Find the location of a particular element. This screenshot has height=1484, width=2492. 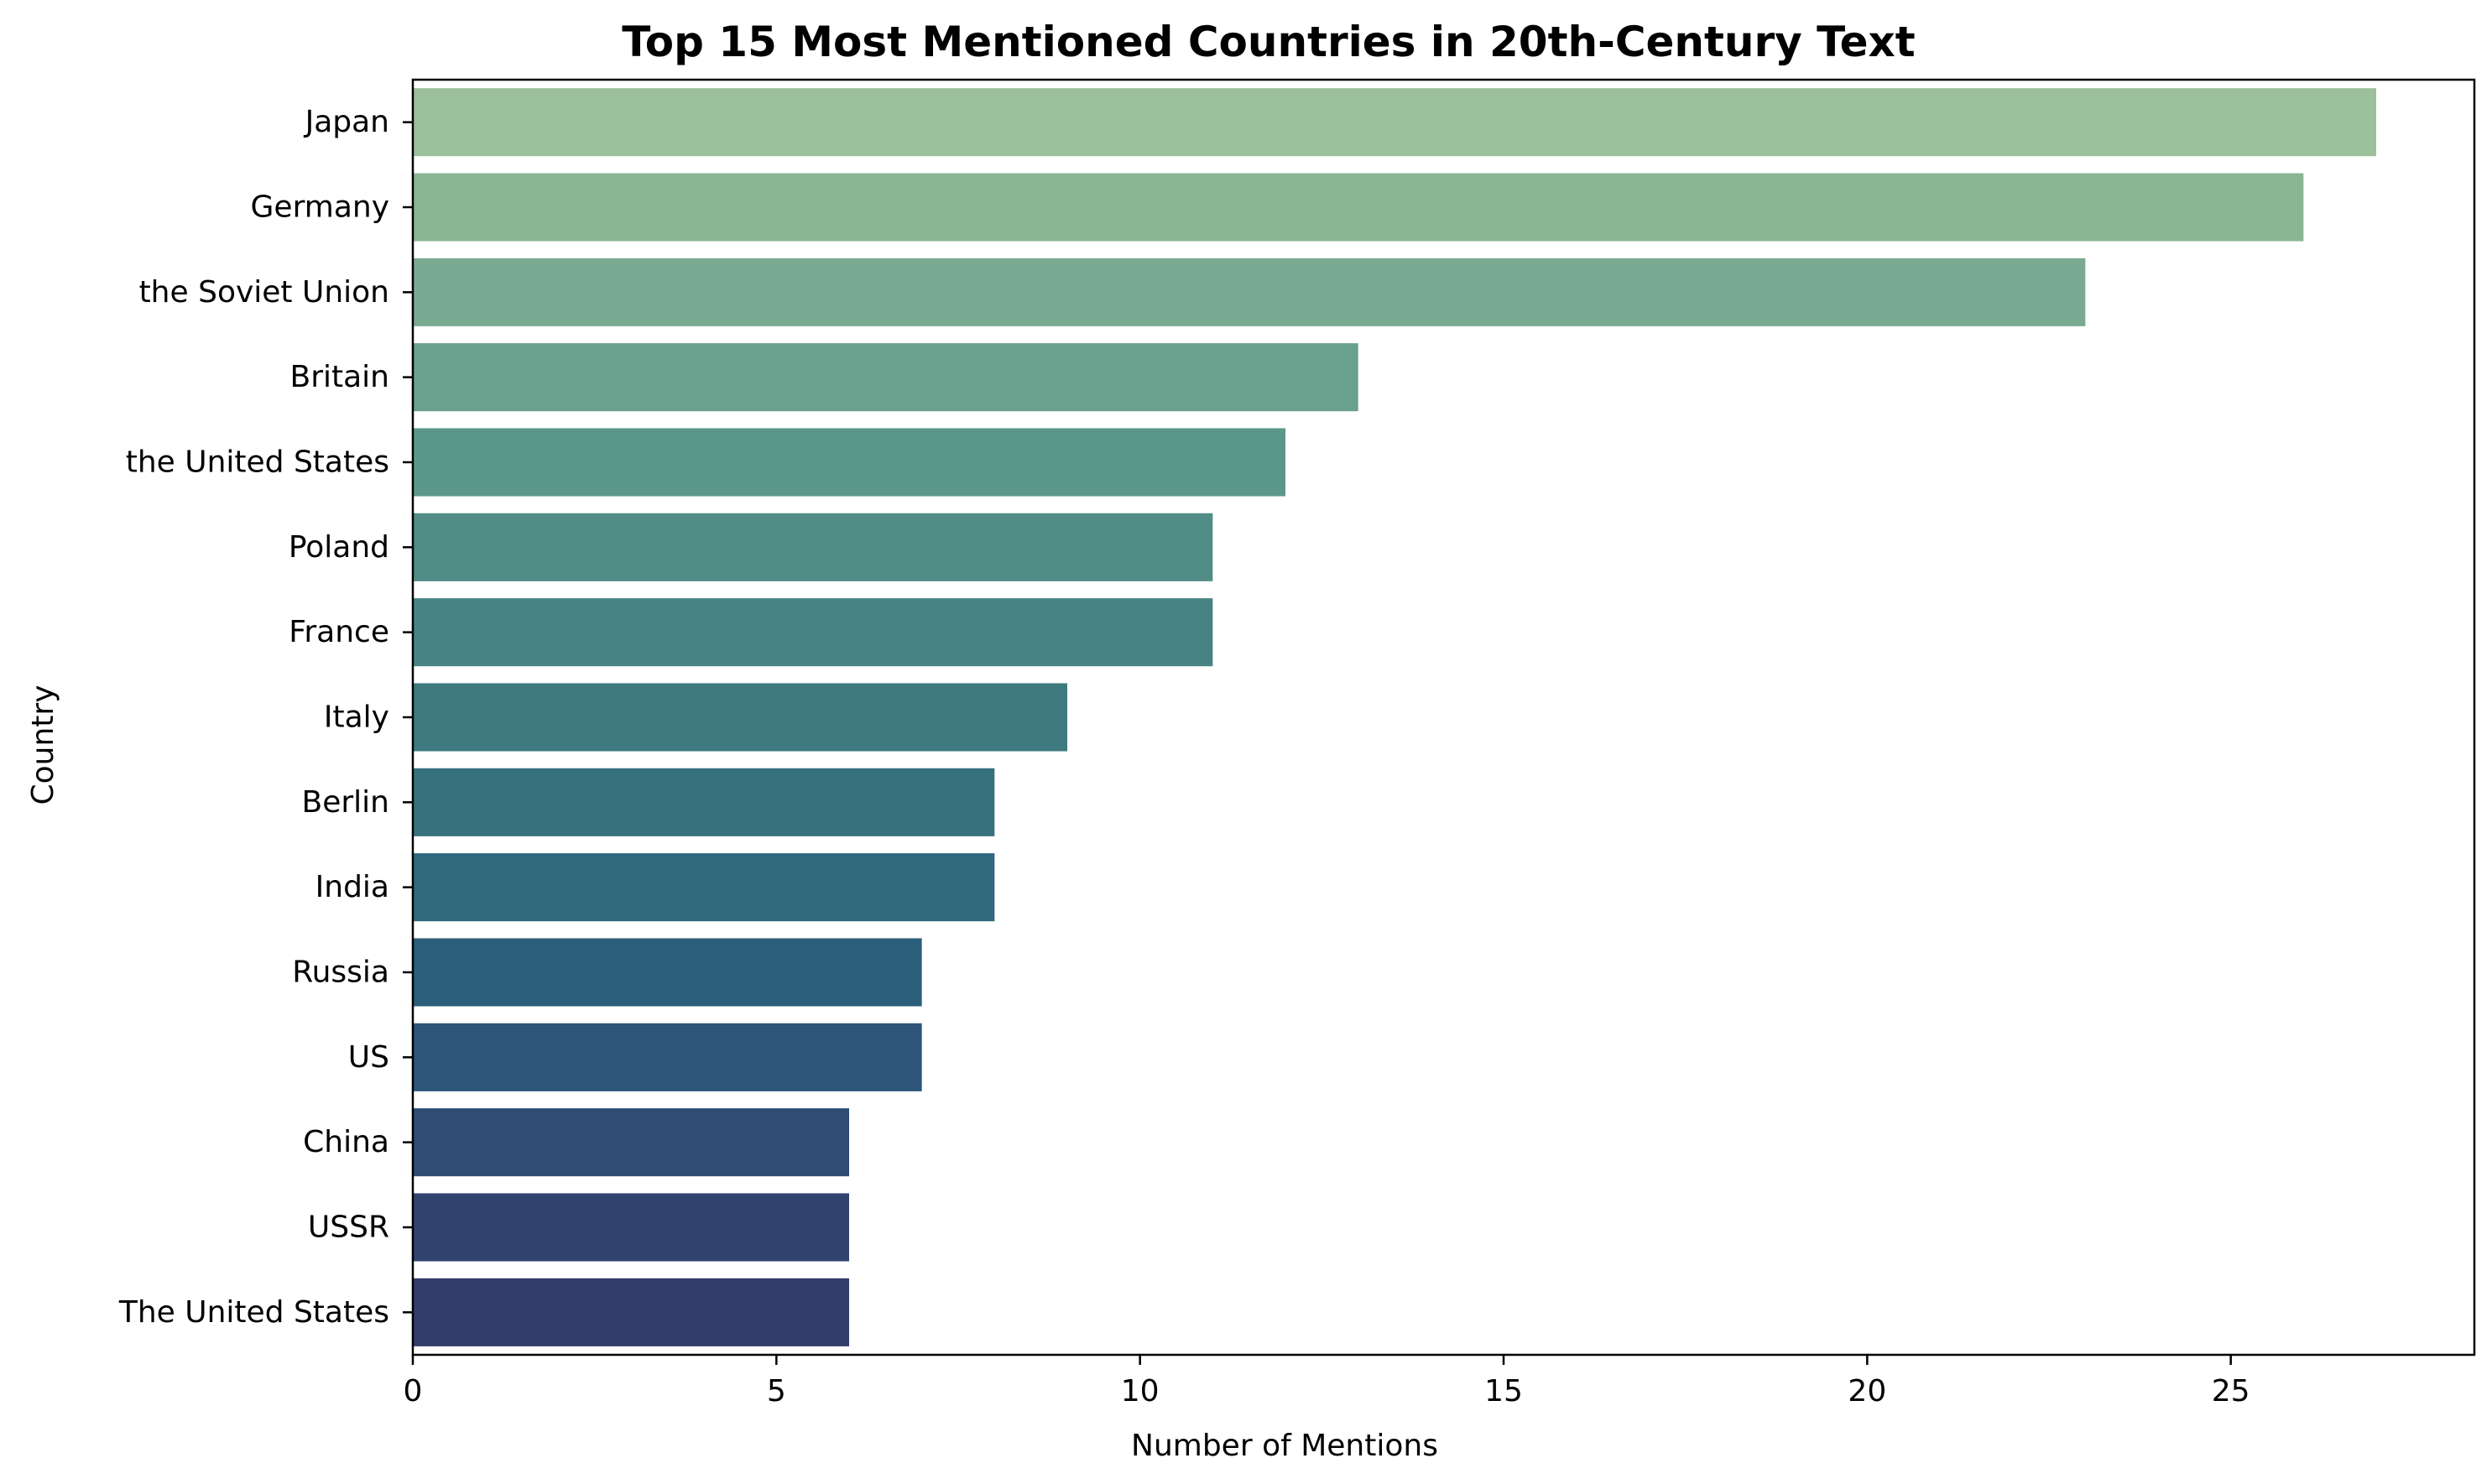

y-tick-label: the United States is located at coordinates (257, 463).